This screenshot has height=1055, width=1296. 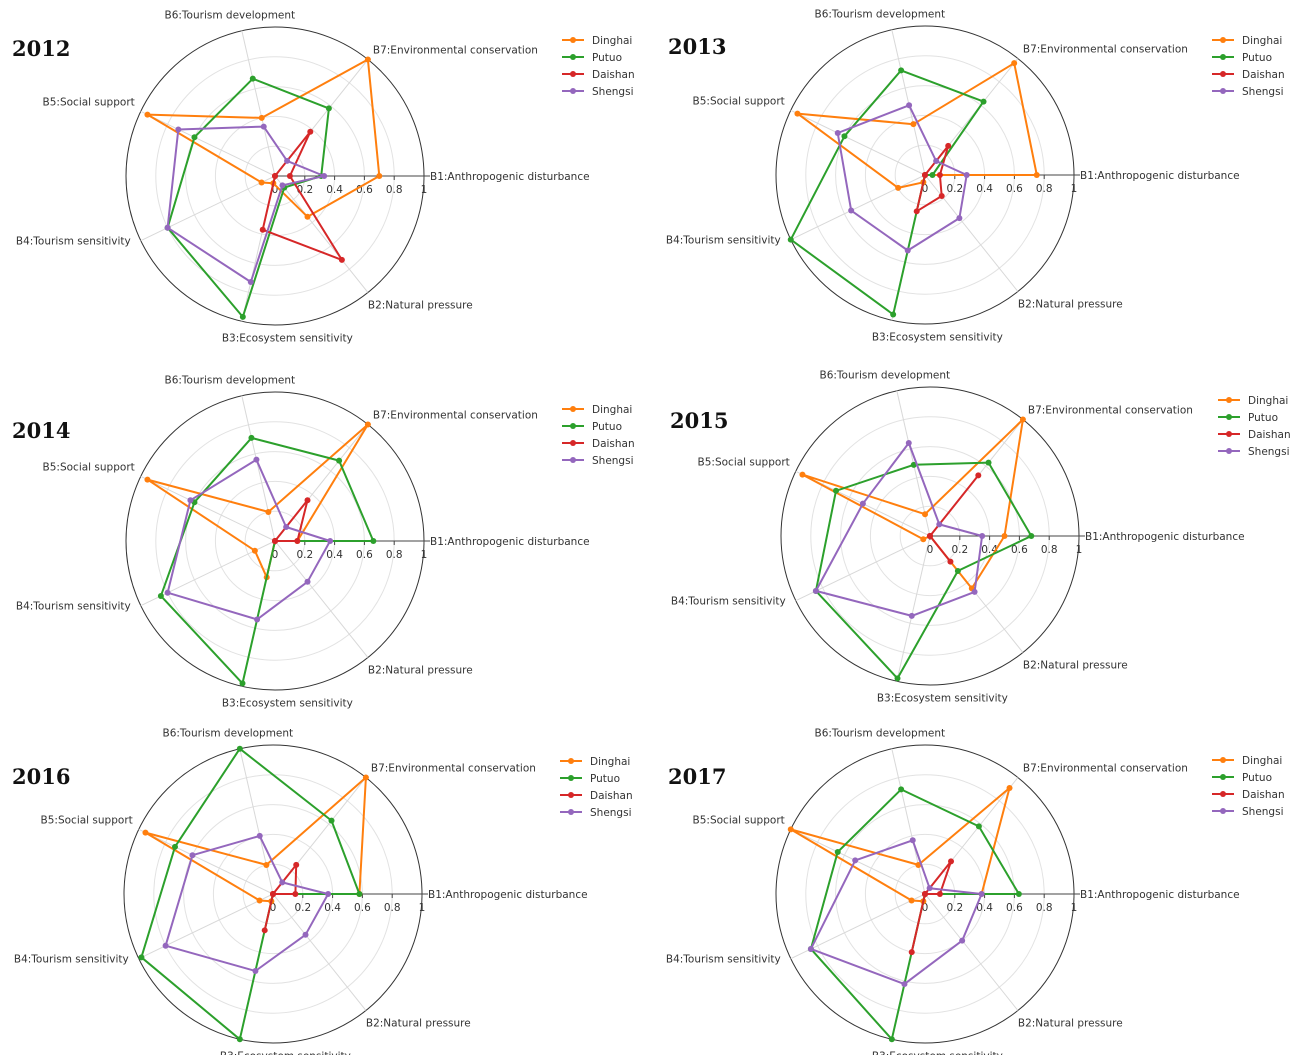 What do you see at coordinates (1110, 411) in the screenshot?
I see `axis-label: B7:Environmental conservation` at bounding box center [1110, 411].